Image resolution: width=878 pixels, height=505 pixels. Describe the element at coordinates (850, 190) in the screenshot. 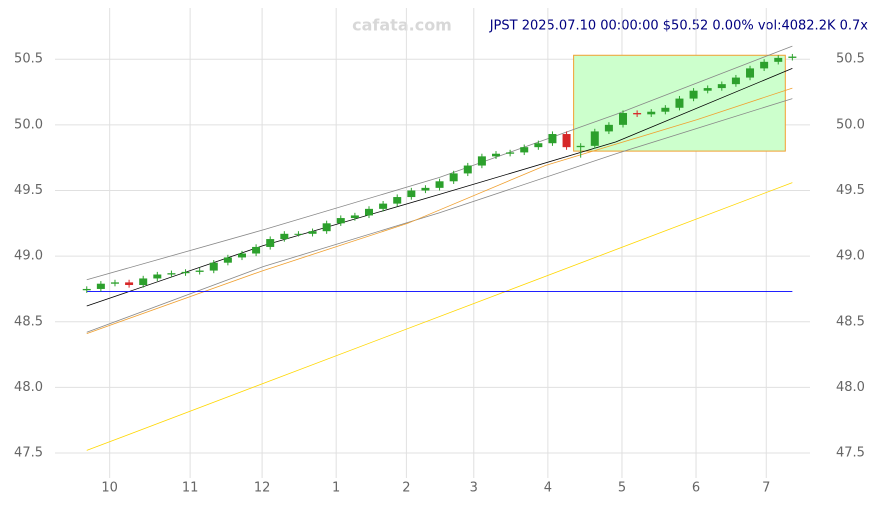

I see `y-tick-label-right: 49.5` at that location.